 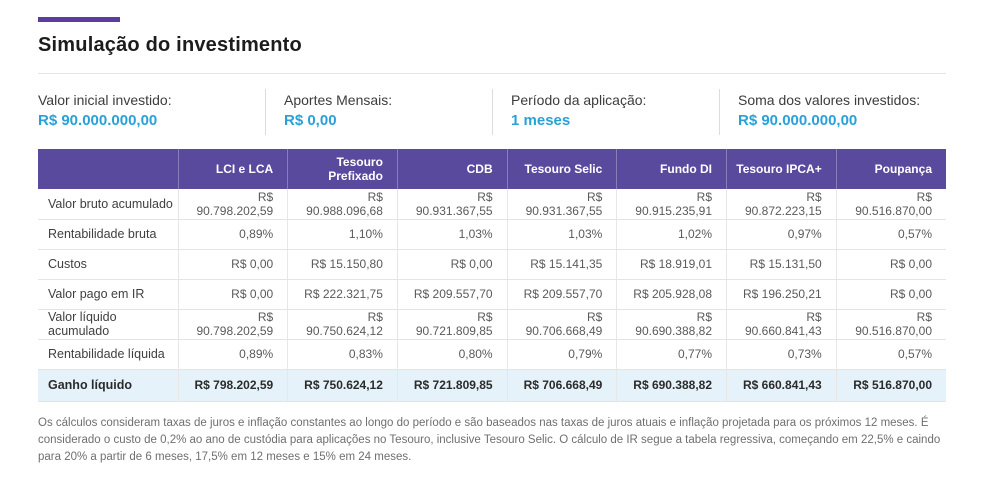 I want to click on cell-value: 0,97%, so click(x=781, y=234).